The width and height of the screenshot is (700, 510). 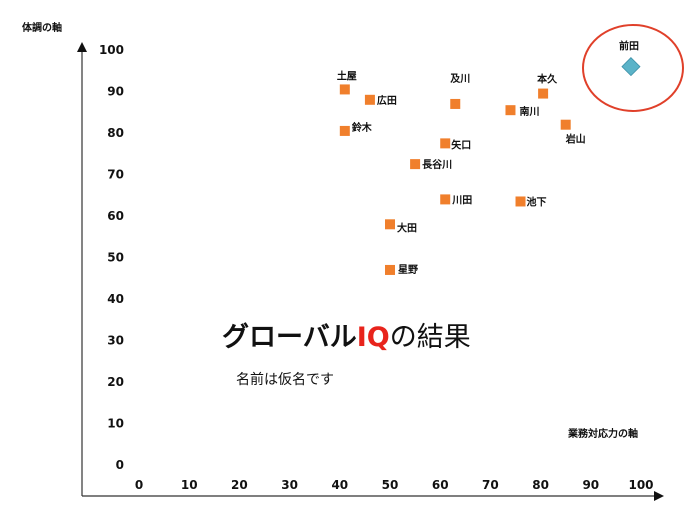 I want to click on x-tick-label: 50, so click(x=390, y=485).